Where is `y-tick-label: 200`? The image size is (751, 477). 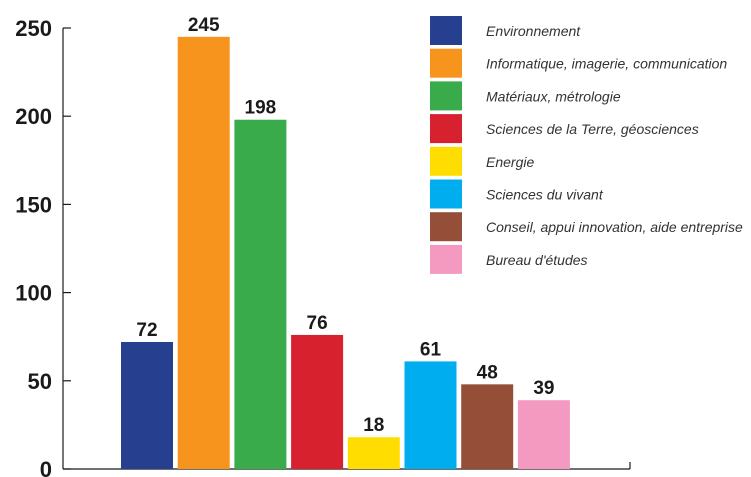
y-tick-label: 200 is located at coordinates (33, 116).